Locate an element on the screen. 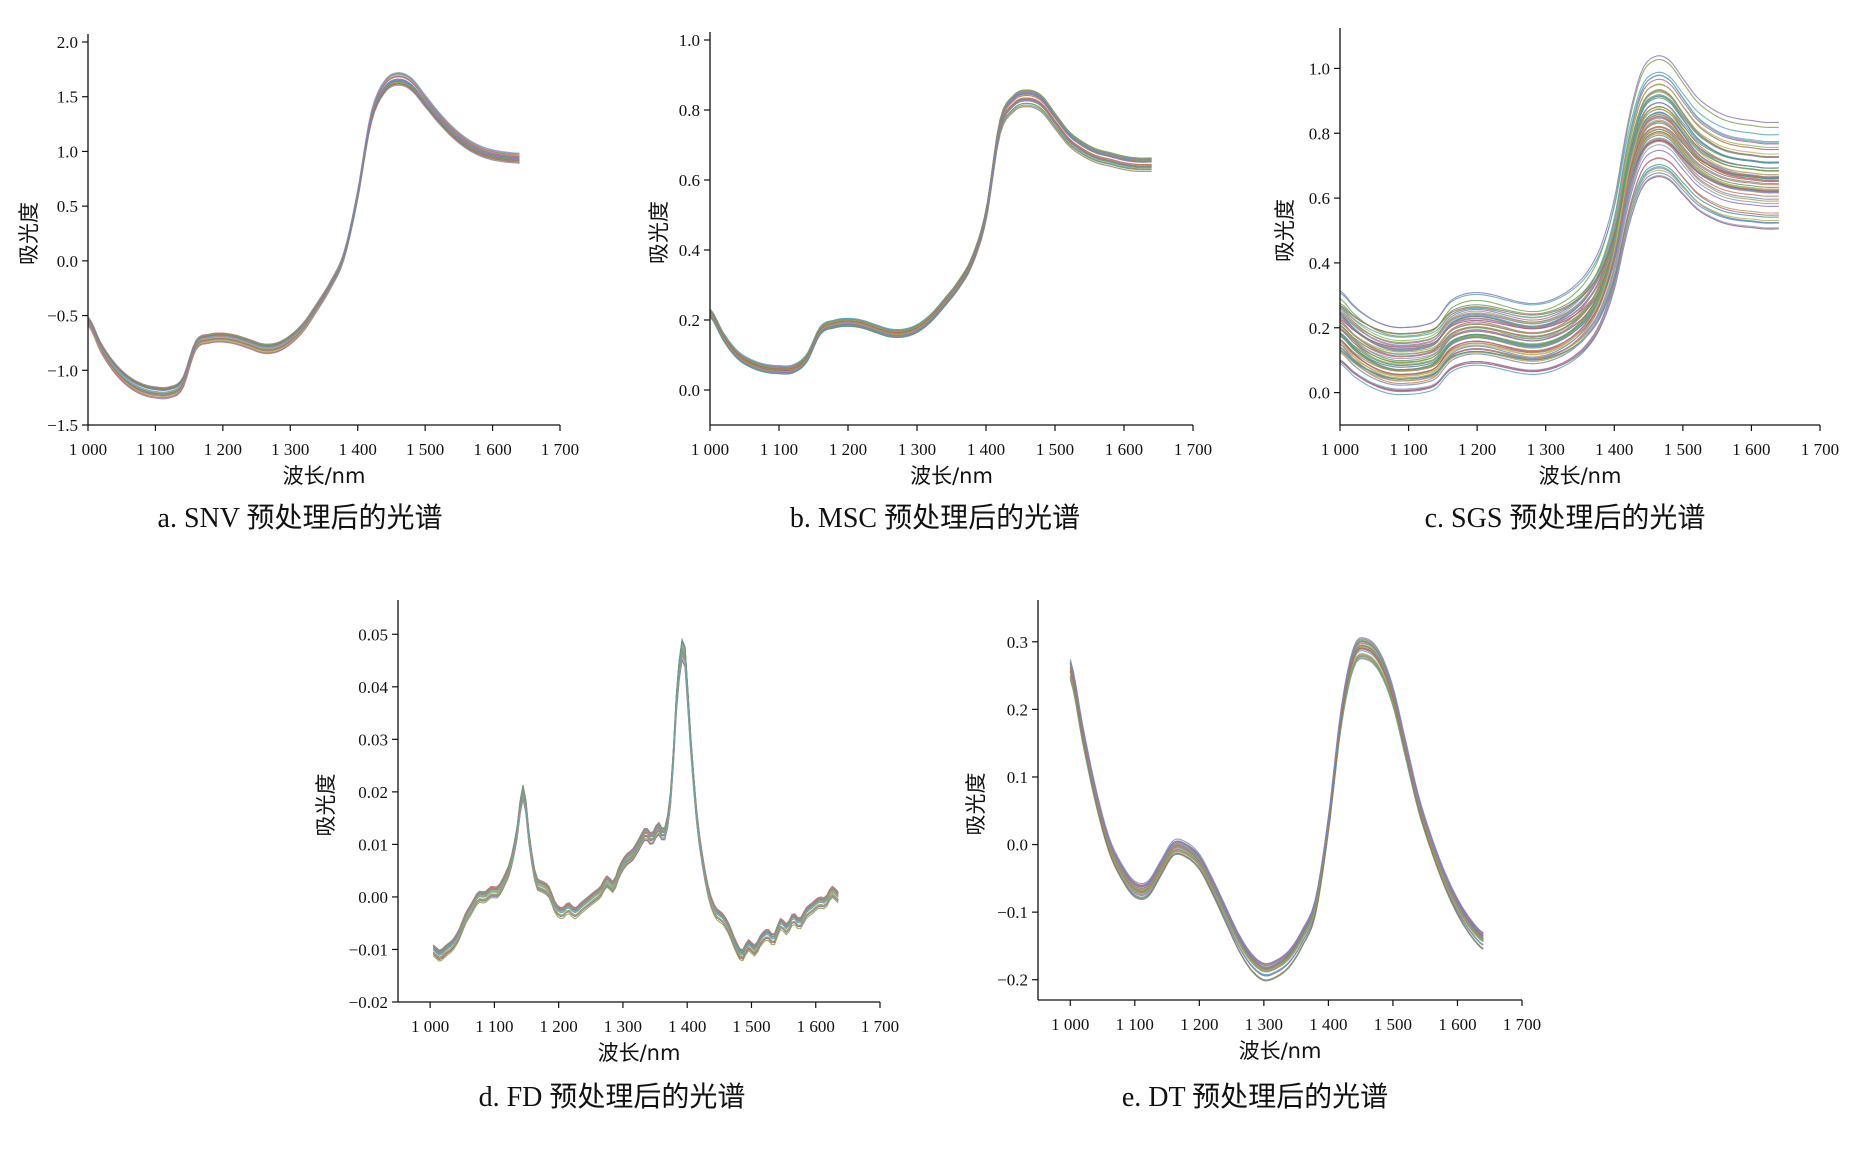  panel-caption: e. DT 预处理后的光谱 is located at coordinates (1255, 1097).